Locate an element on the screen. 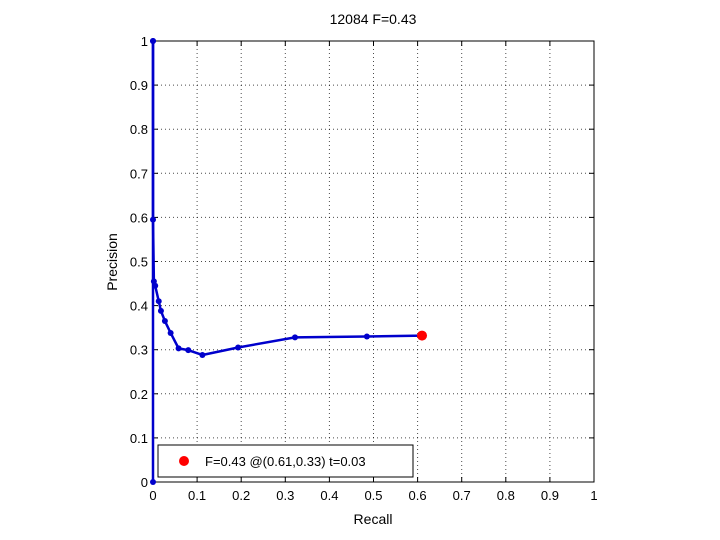  best-point-group is located at coordinates (422, 335).